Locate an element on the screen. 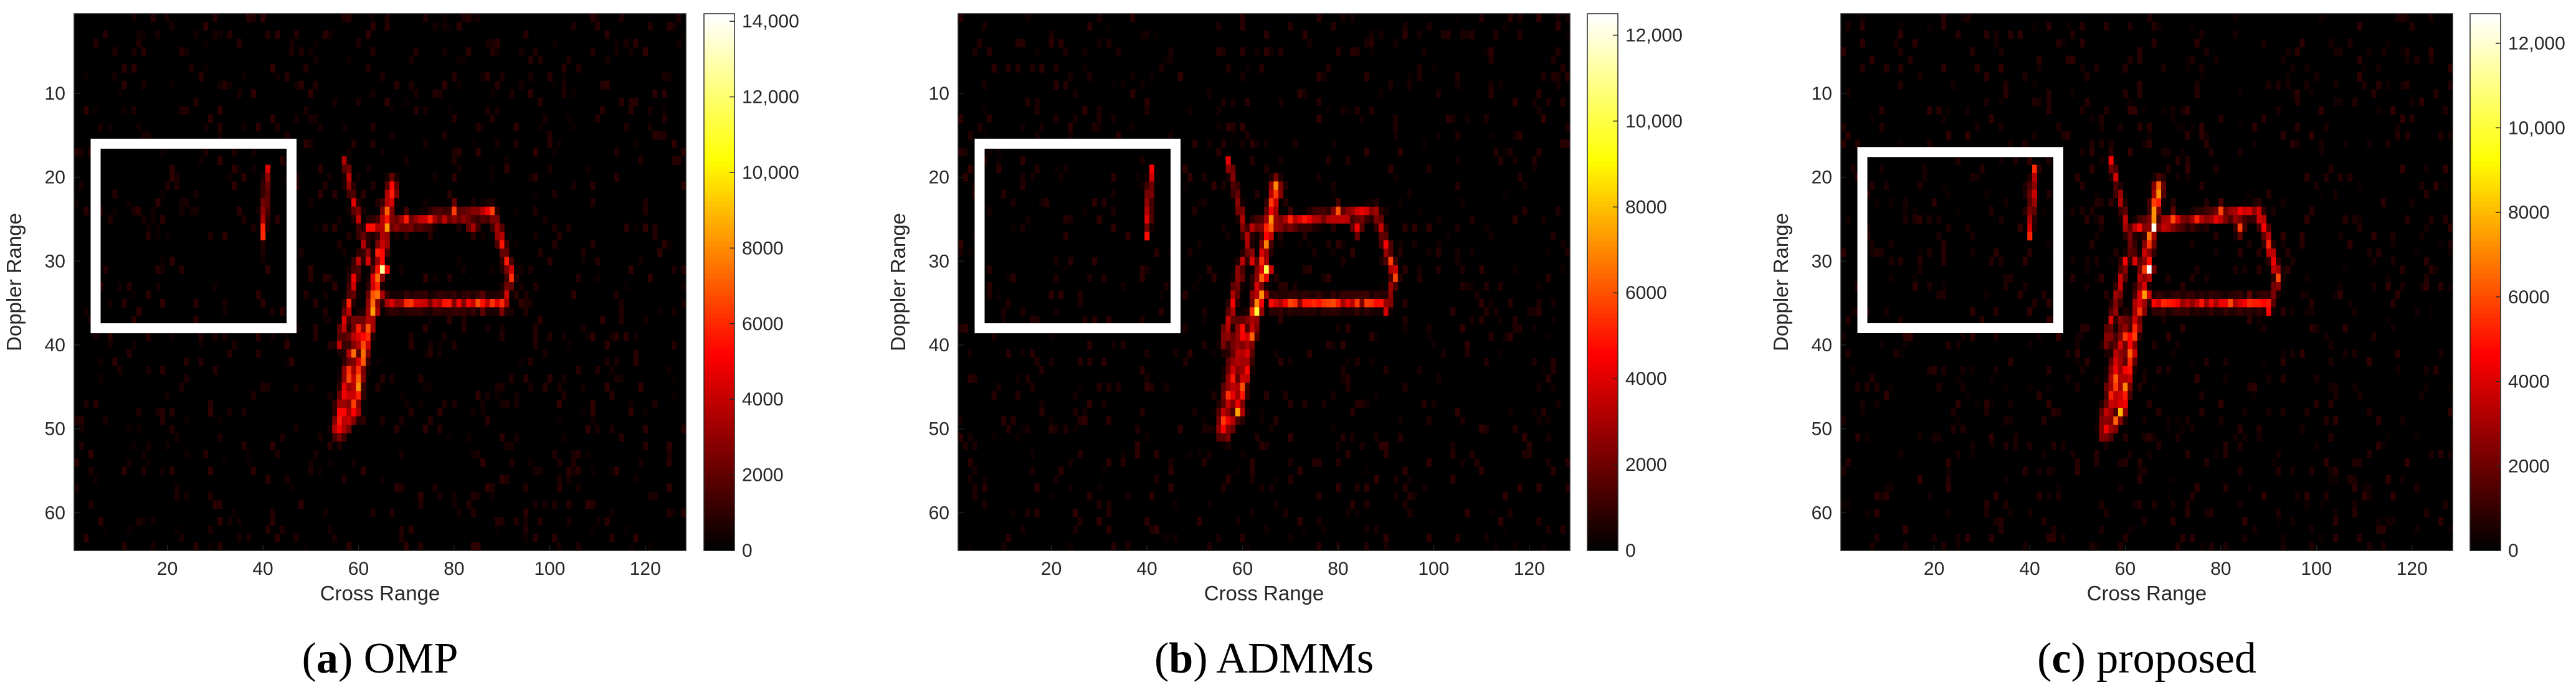 The height and width of the screenshot is (695, 2576). caption-paren: ( is located at coordinates (1161, 659).